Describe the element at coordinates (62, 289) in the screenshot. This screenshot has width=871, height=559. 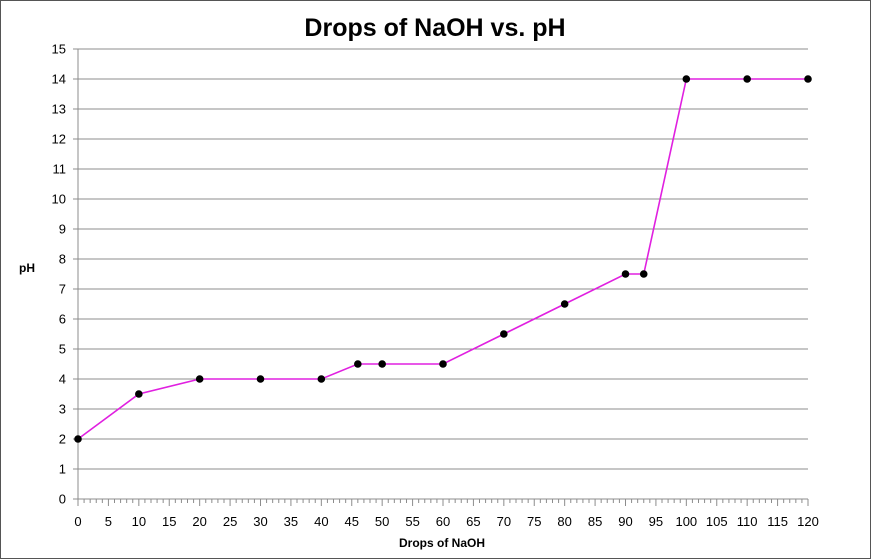
I see `y-tick-label: 7` at that location.